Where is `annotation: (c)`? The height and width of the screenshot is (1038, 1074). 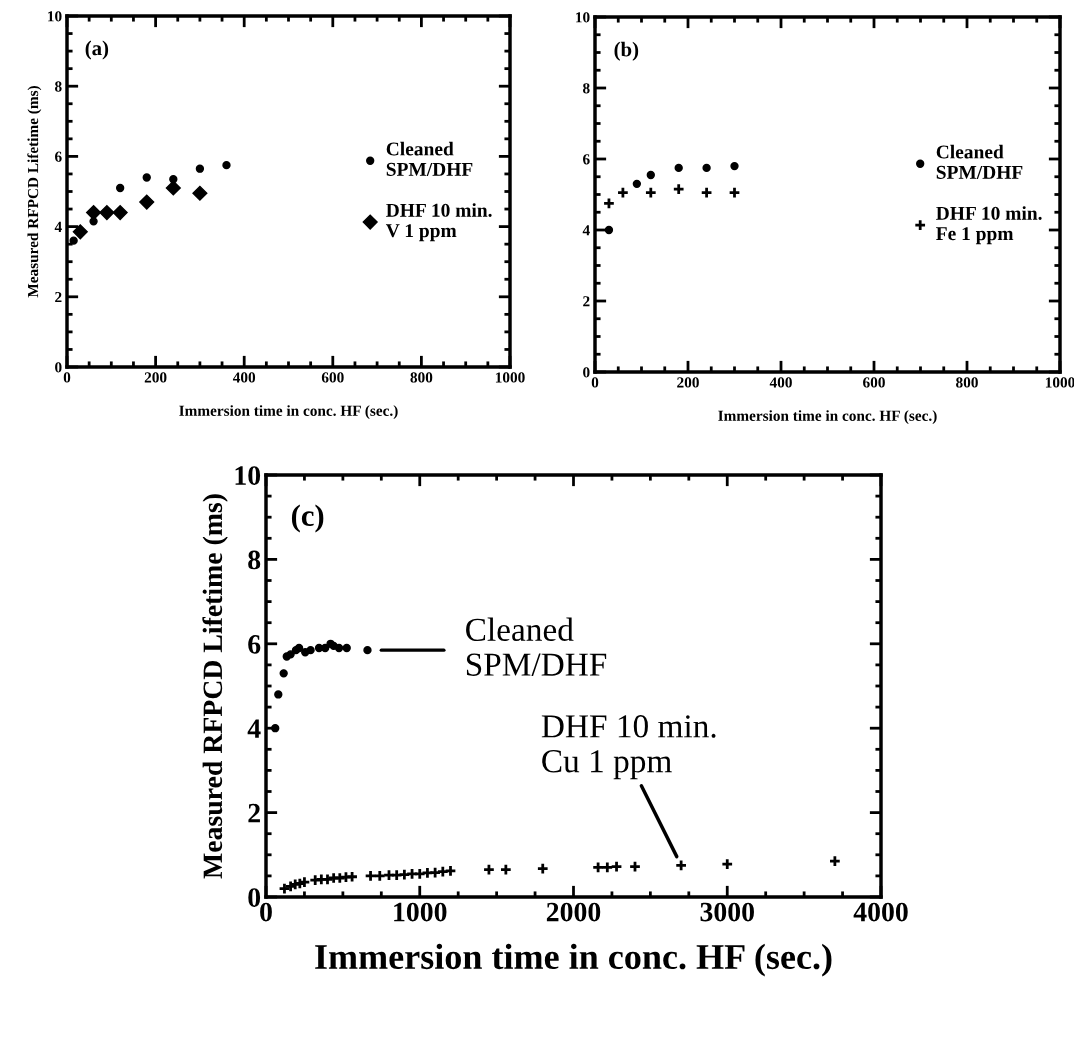
annotation: (c) is located at coordinates (307, 518).